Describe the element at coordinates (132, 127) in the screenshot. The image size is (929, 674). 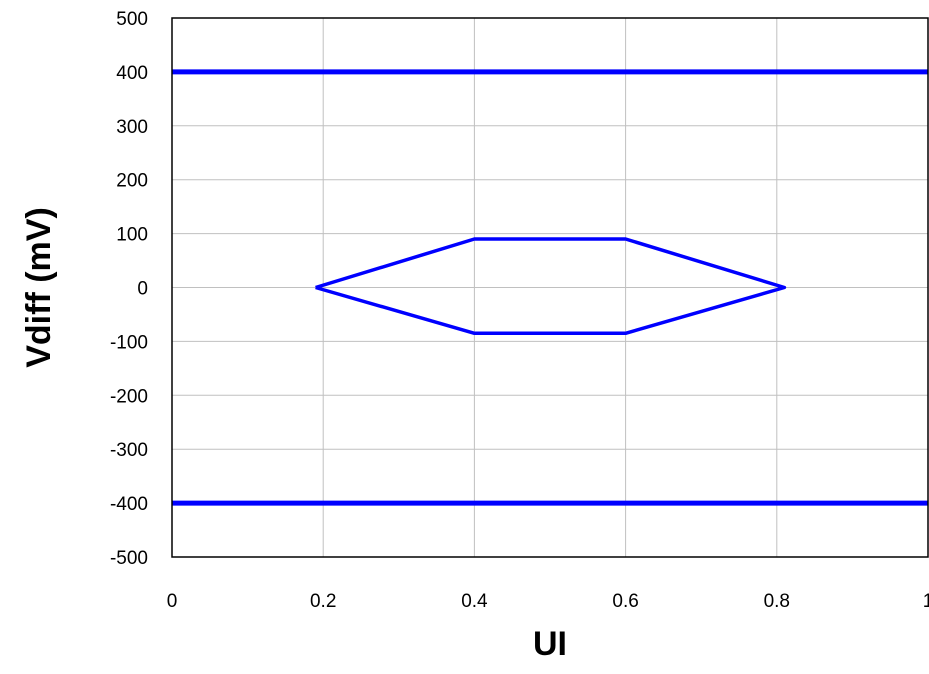
I see `y-tick-label: 300` at that location.